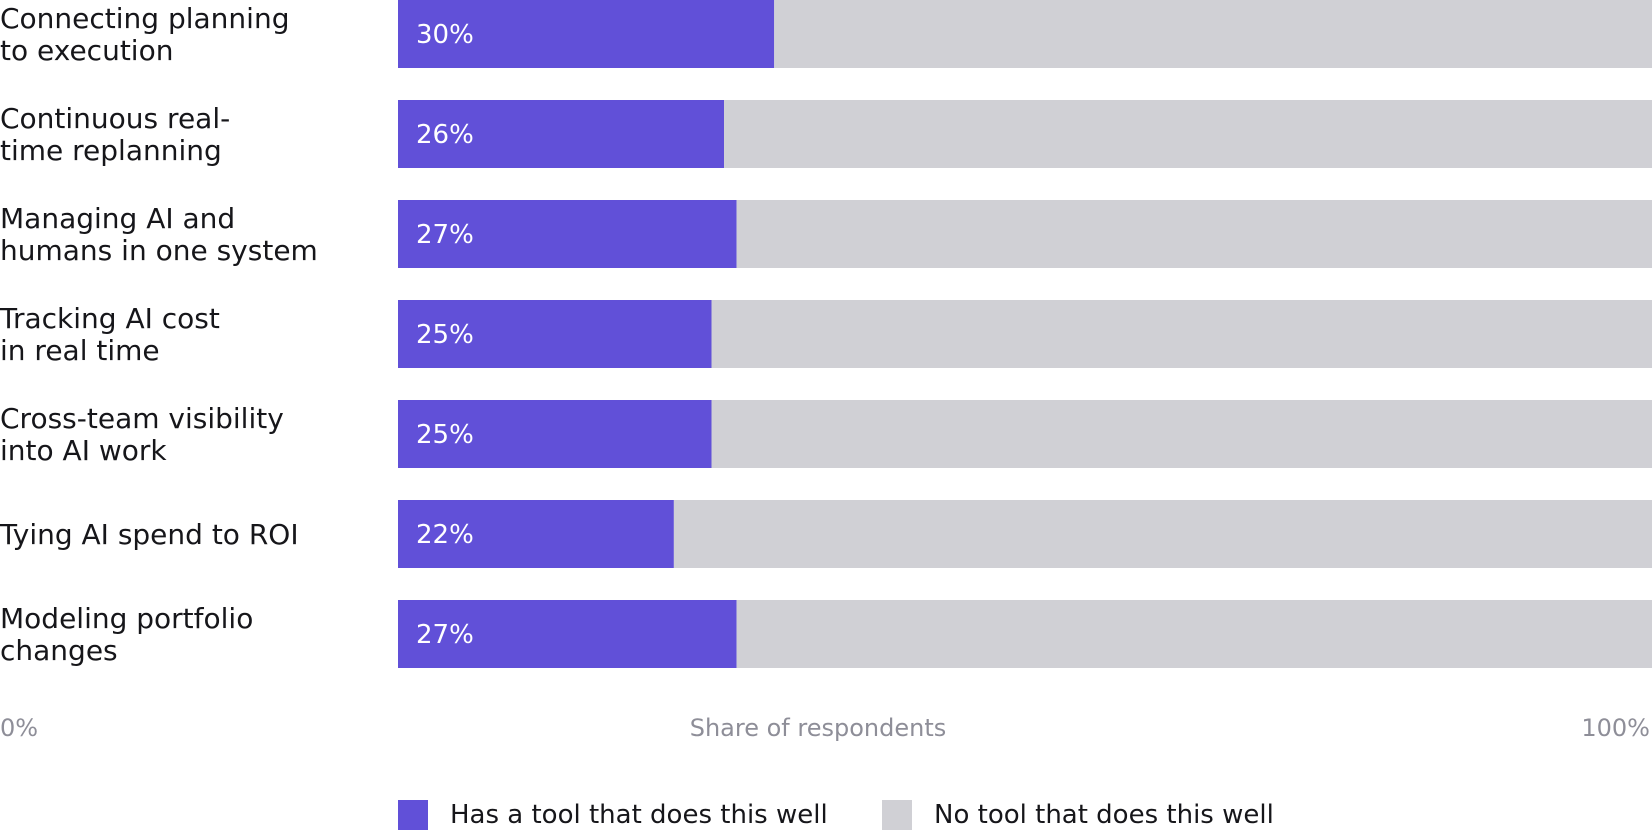 The image size is (1652, 830). Describe the element at coordinates (445, 35) in the screenshot. I see `bar-value-label-0: 30%` at that location.